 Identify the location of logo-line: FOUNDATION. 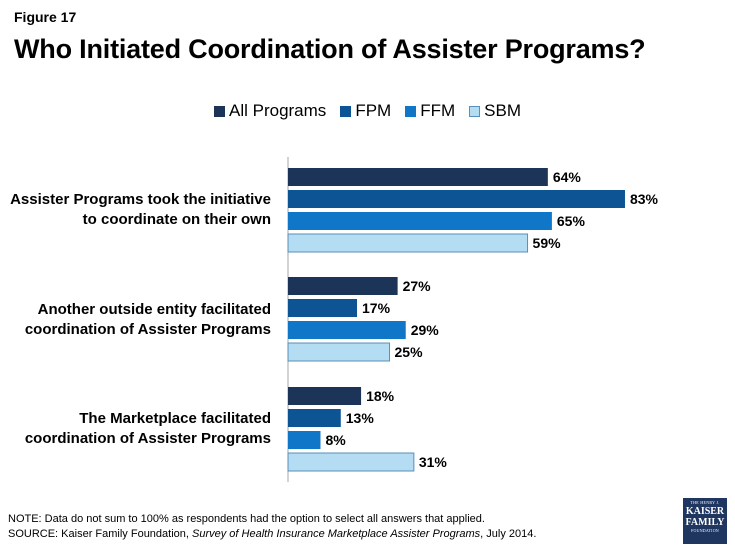
(705, 530).